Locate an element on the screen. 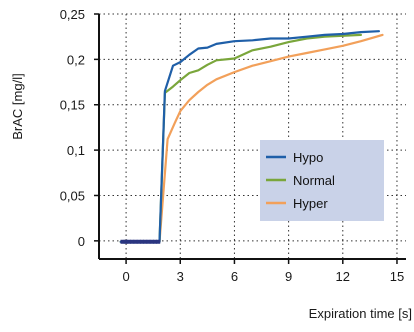 This screenshot has width=414, height=332. x-tick-label: 3 is located at coordinates (180, 276).